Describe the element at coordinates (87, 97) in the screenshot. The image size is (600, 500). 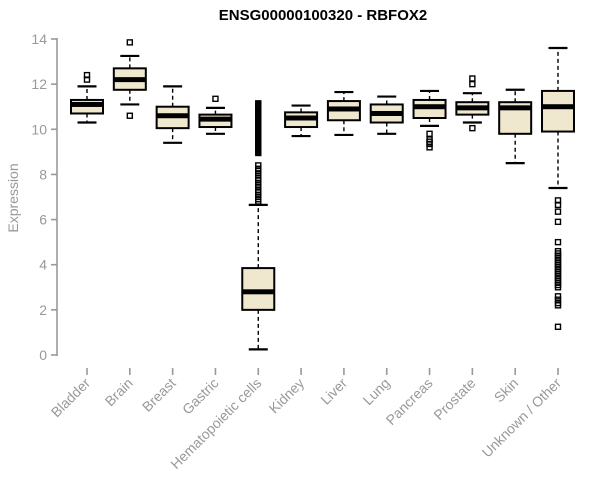
I see `boxplot-bladder` at that location.